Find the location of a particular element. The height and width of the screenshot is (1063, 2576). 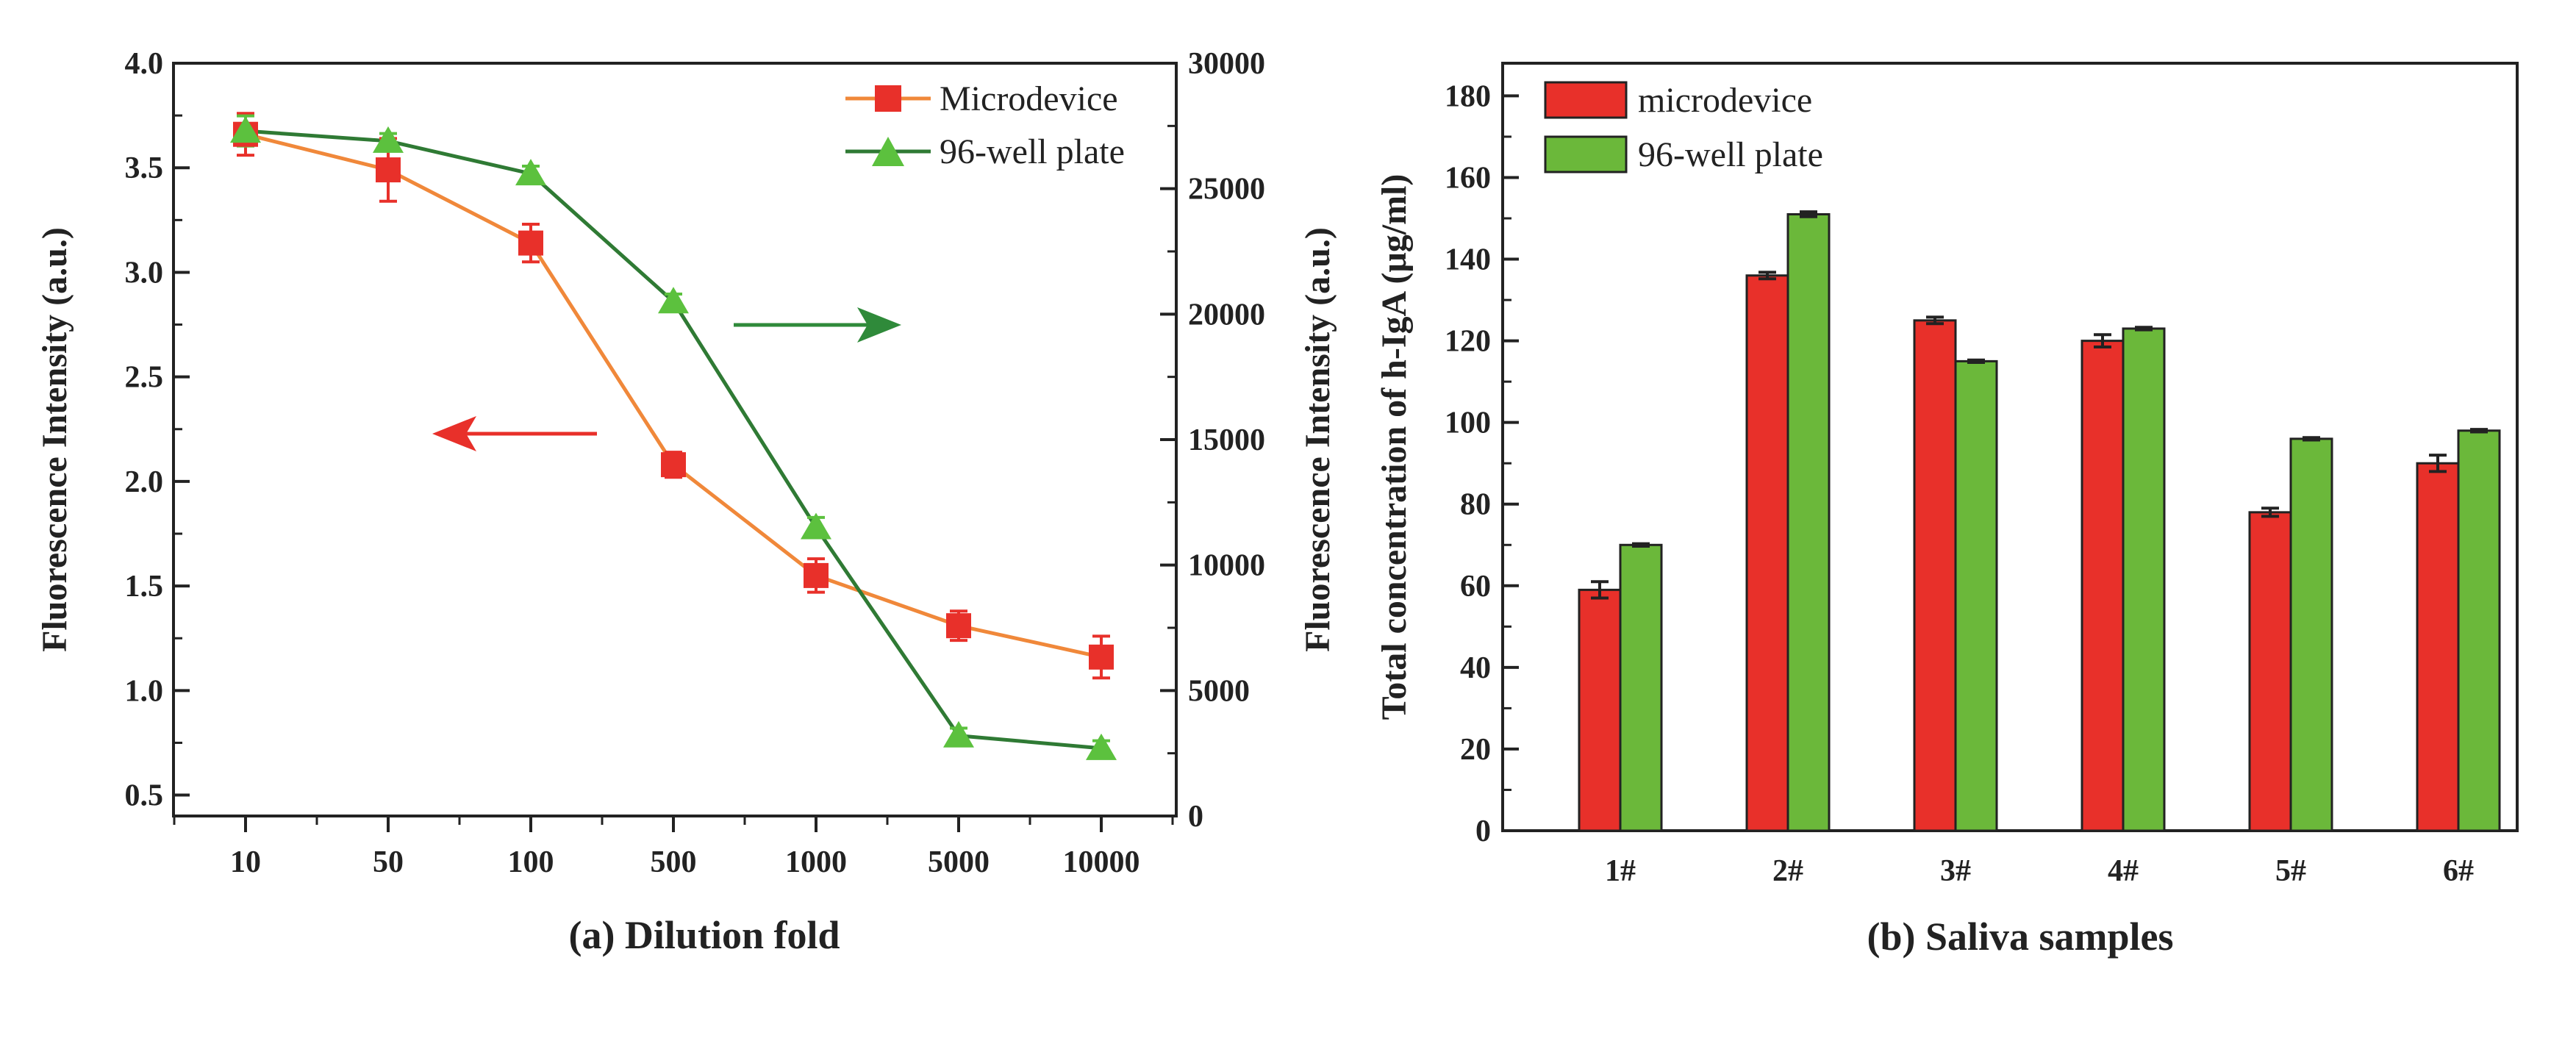

chart-b-y-axis-title: Total concentration of h-IgA (μg/ml) is located at coordinates (1394, 447).